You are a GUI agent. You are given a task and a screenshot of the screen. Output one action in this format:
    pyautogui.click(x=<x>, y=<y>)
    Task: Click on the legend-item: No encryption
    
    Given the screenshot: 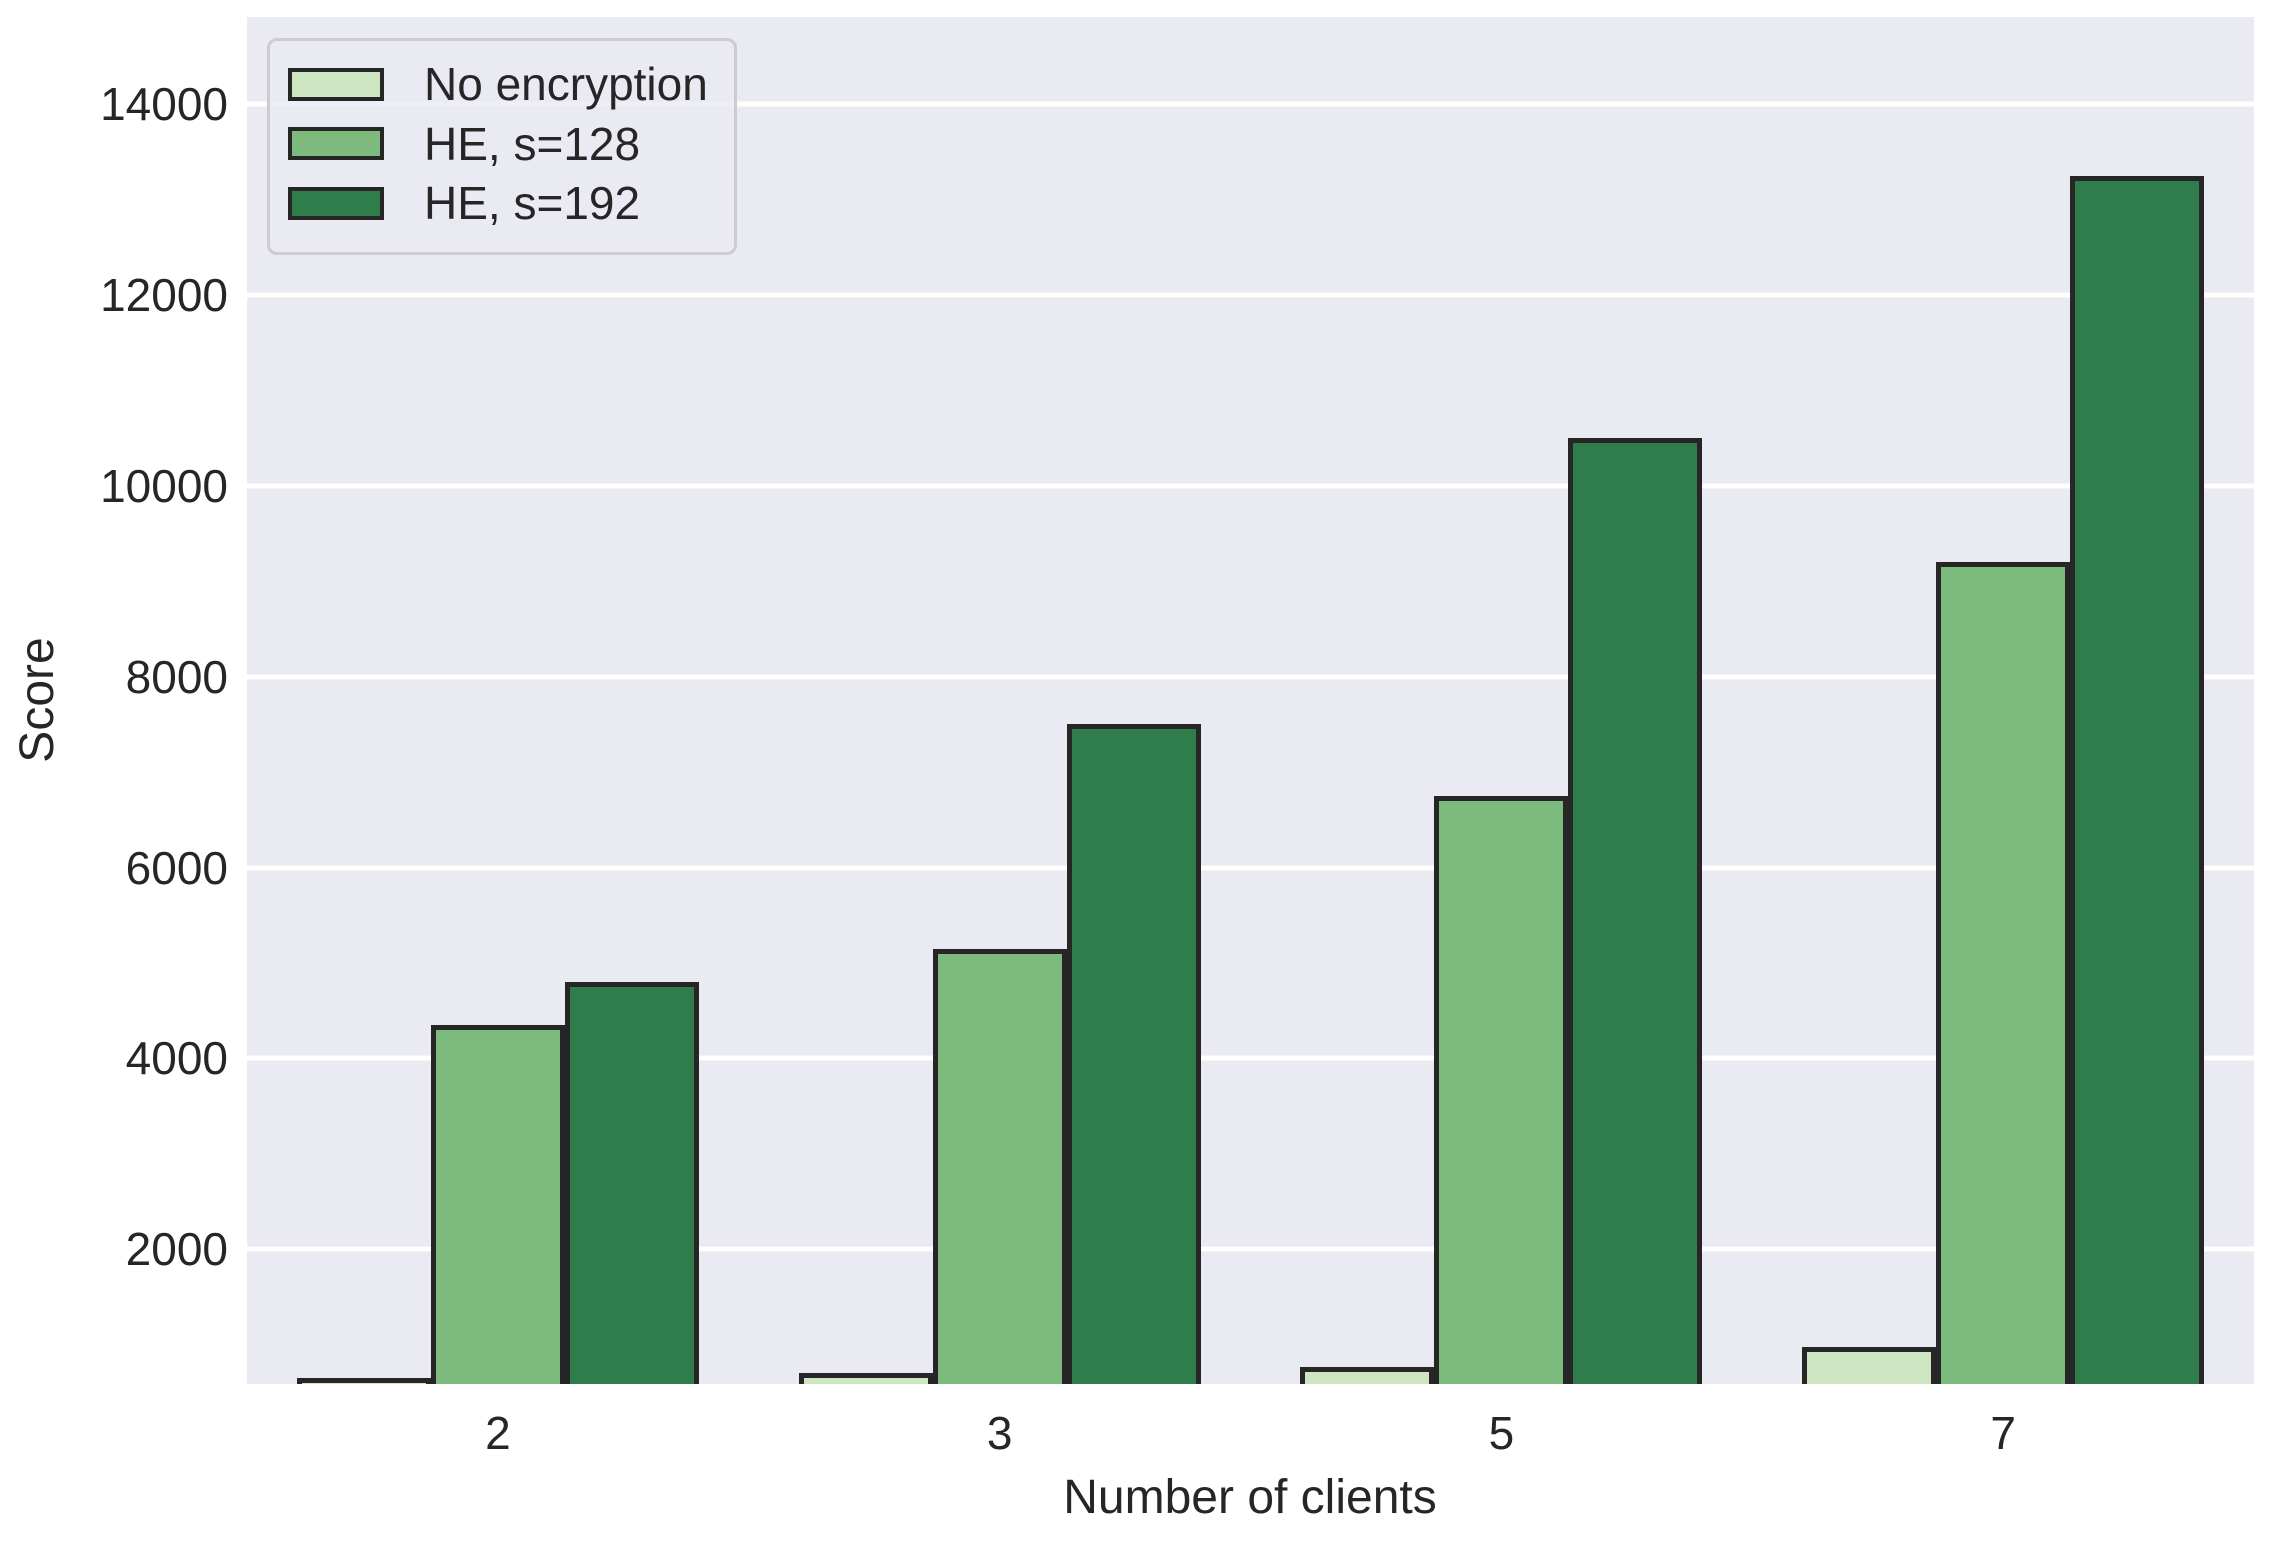 What is the action you would take?
    pyautogui.click(x=511, y=84)
    